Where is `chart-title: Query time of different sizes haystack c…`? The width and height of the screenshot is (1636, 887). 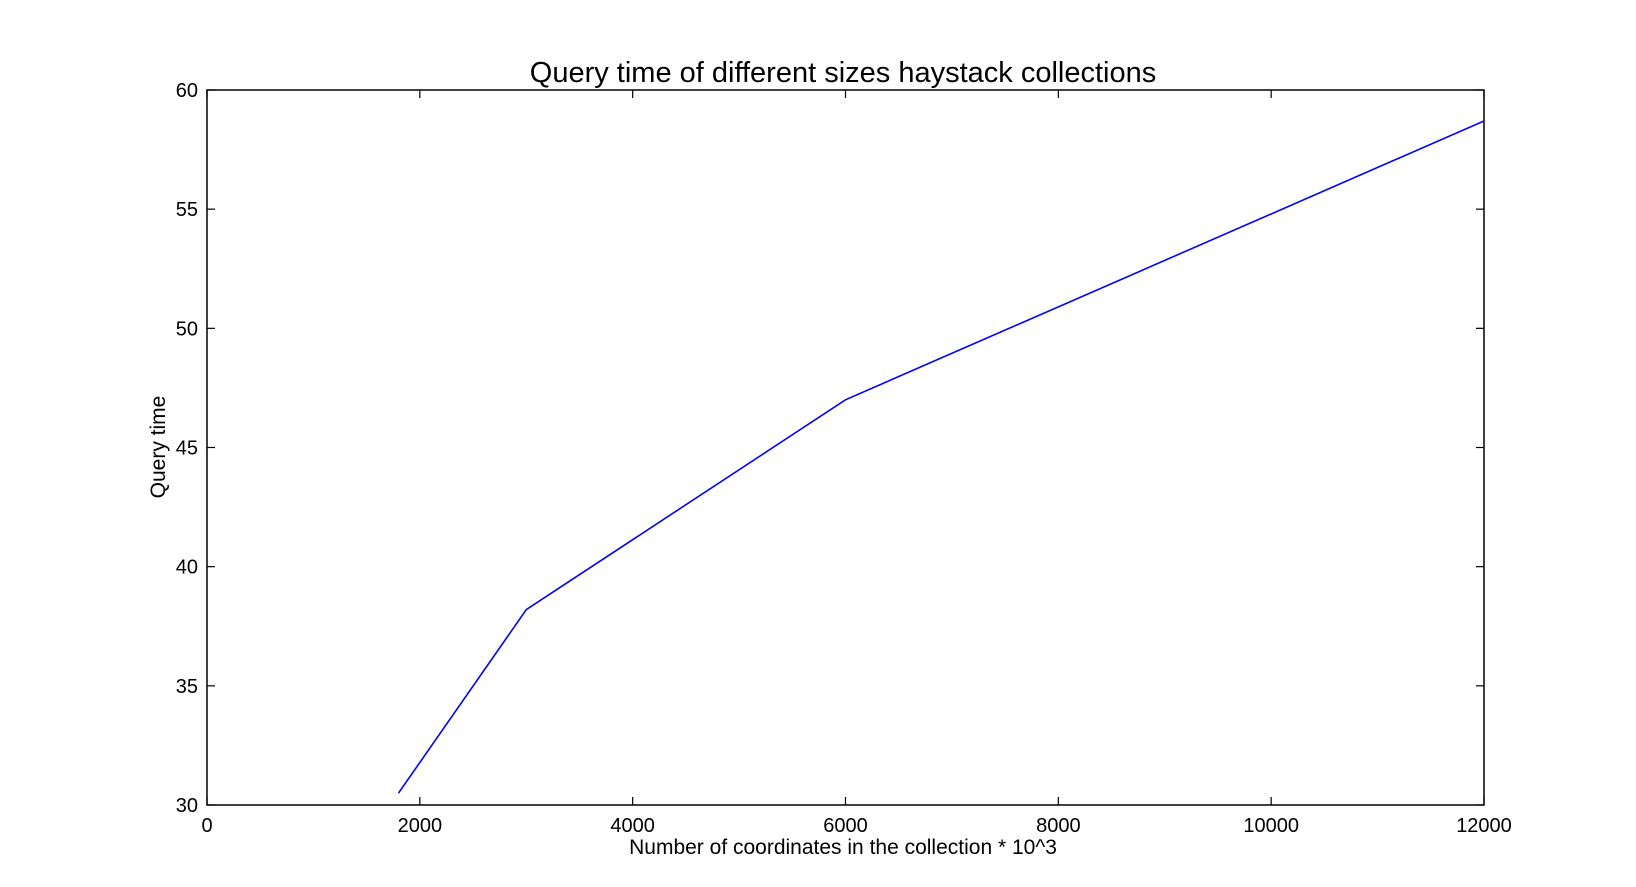 chart-title: Query time of different sizes haystack c… is located at coordinates (843, 73).